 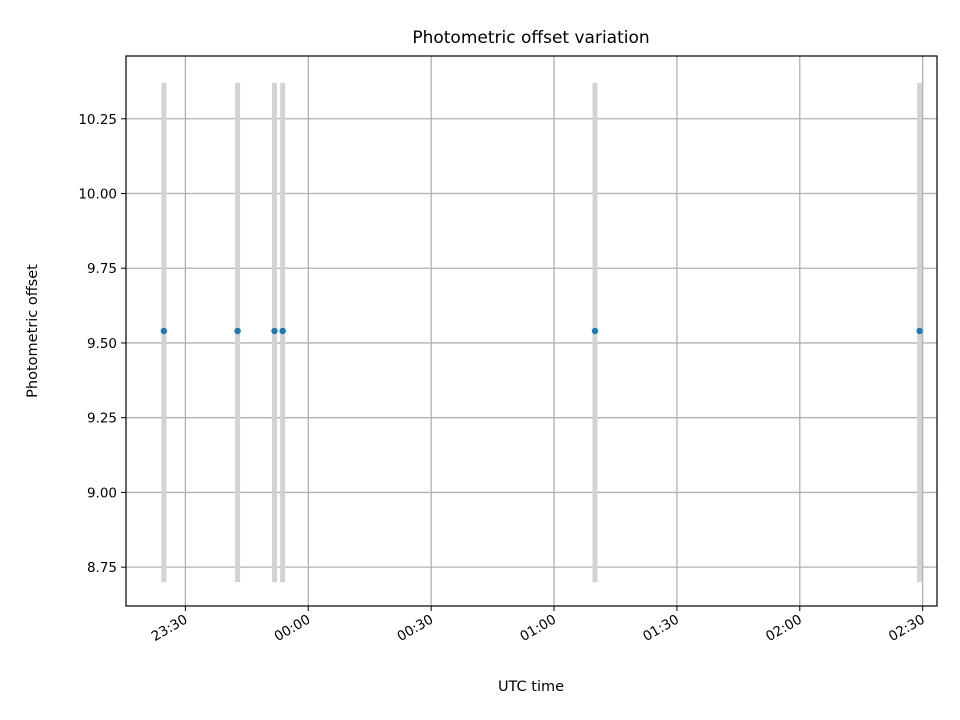 What do you see at coordinates (415, 628) in the screenshot?
I see `x-tick-label: 00:30` at bounding box center [415, 628].